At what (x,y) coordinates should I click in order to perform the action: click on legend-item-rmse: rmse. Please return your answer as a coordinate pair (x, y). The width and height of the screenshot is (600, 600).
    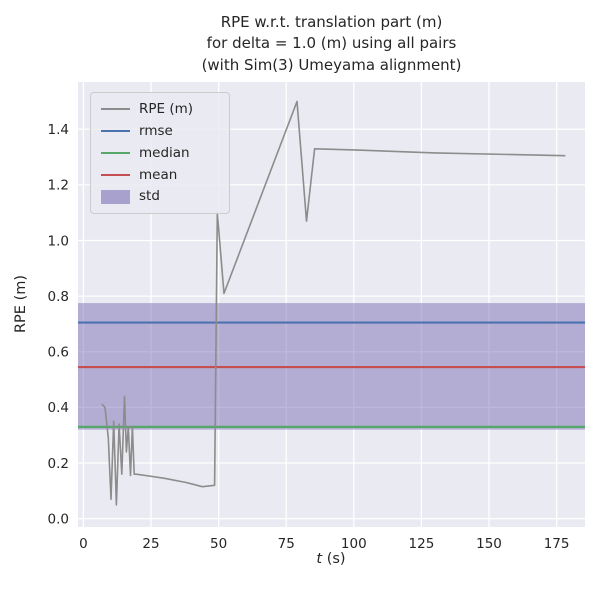
    Looking at the image, I should click on (159, 130).